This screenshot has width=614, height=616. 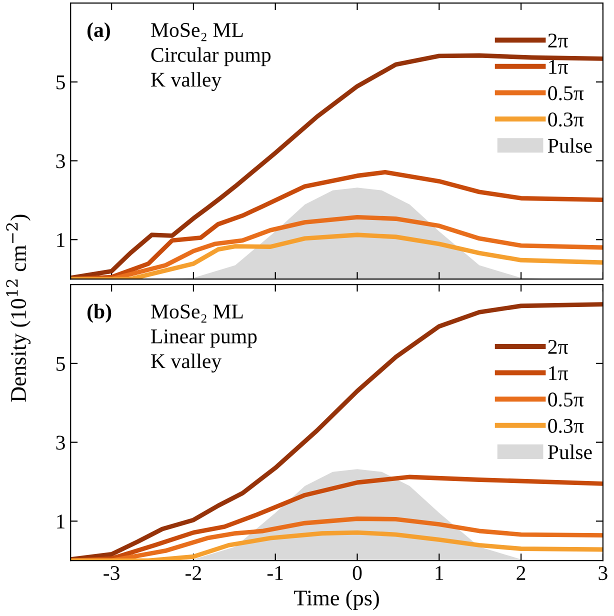 I want to click on x-tick-label: 0, so click(x=357, y=573).